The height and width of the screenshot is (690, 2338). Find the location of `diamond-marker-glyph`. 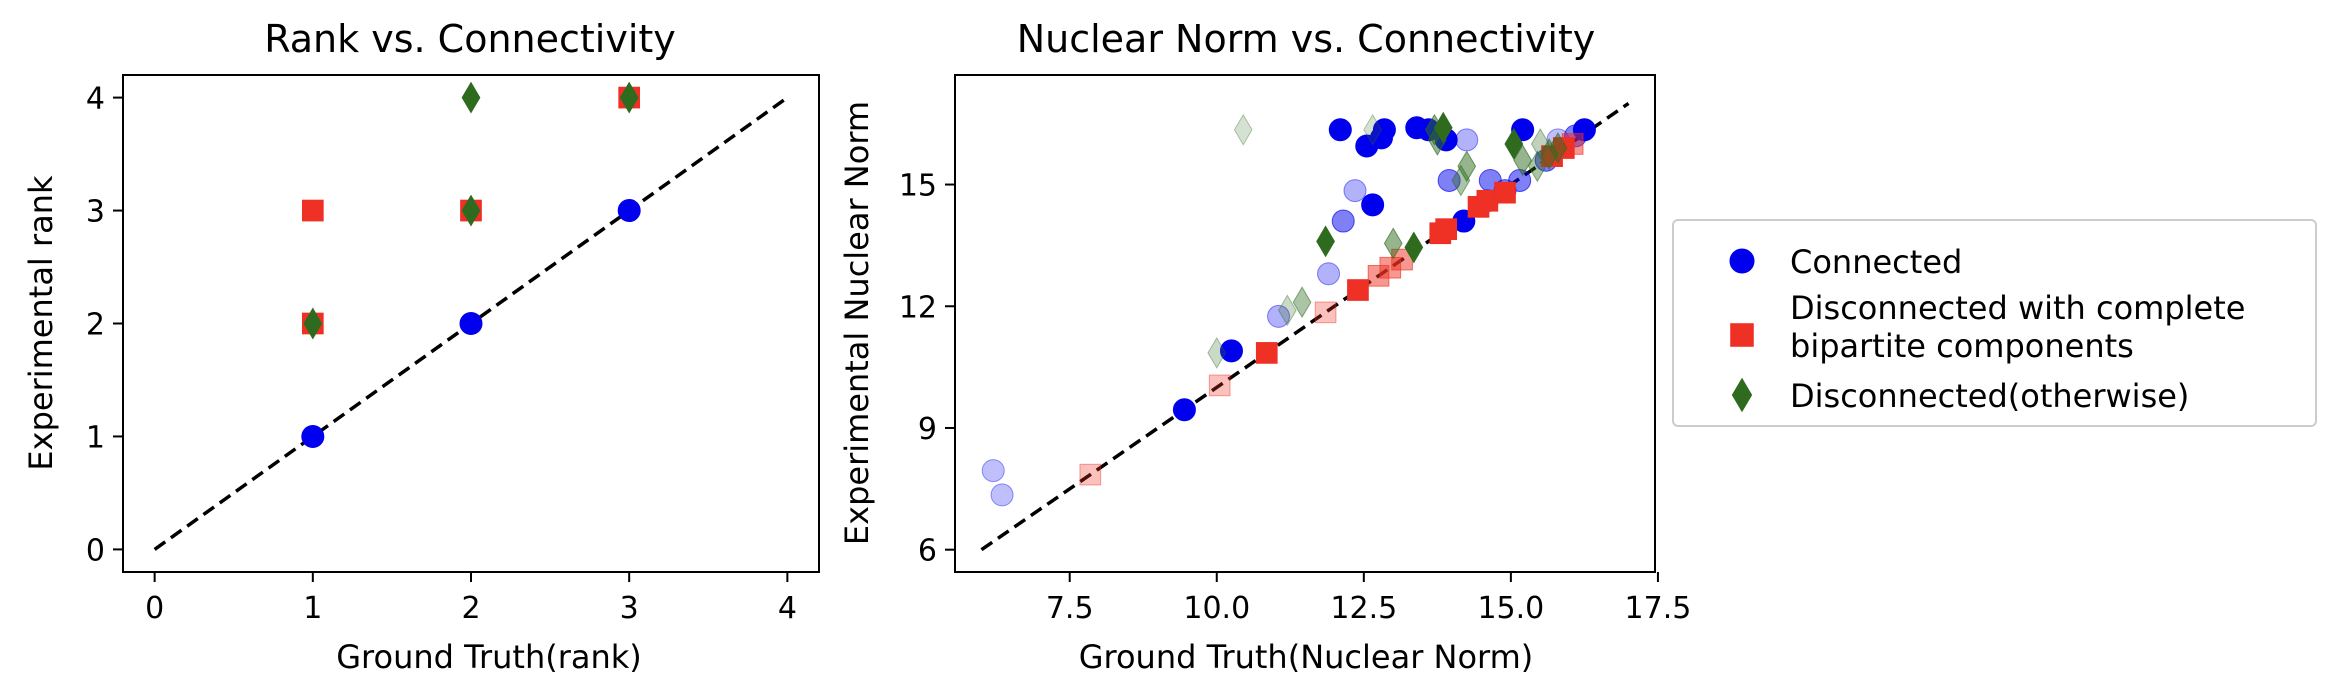

diamond-marker-glyph is located at coordinates (1742, 395).